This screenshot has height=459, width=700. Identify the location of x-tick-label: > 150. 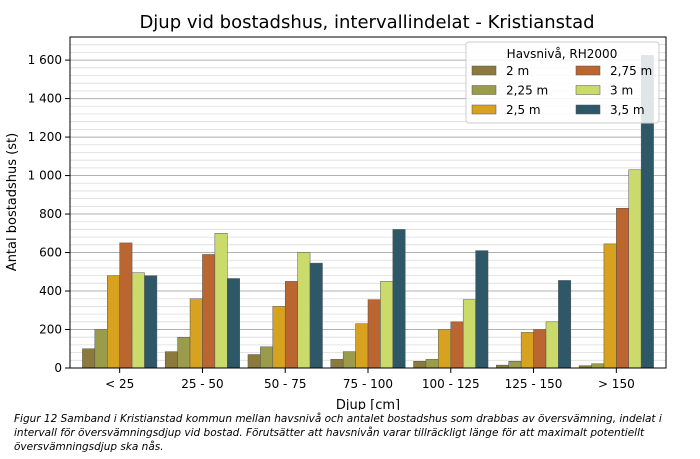
(616, 384).